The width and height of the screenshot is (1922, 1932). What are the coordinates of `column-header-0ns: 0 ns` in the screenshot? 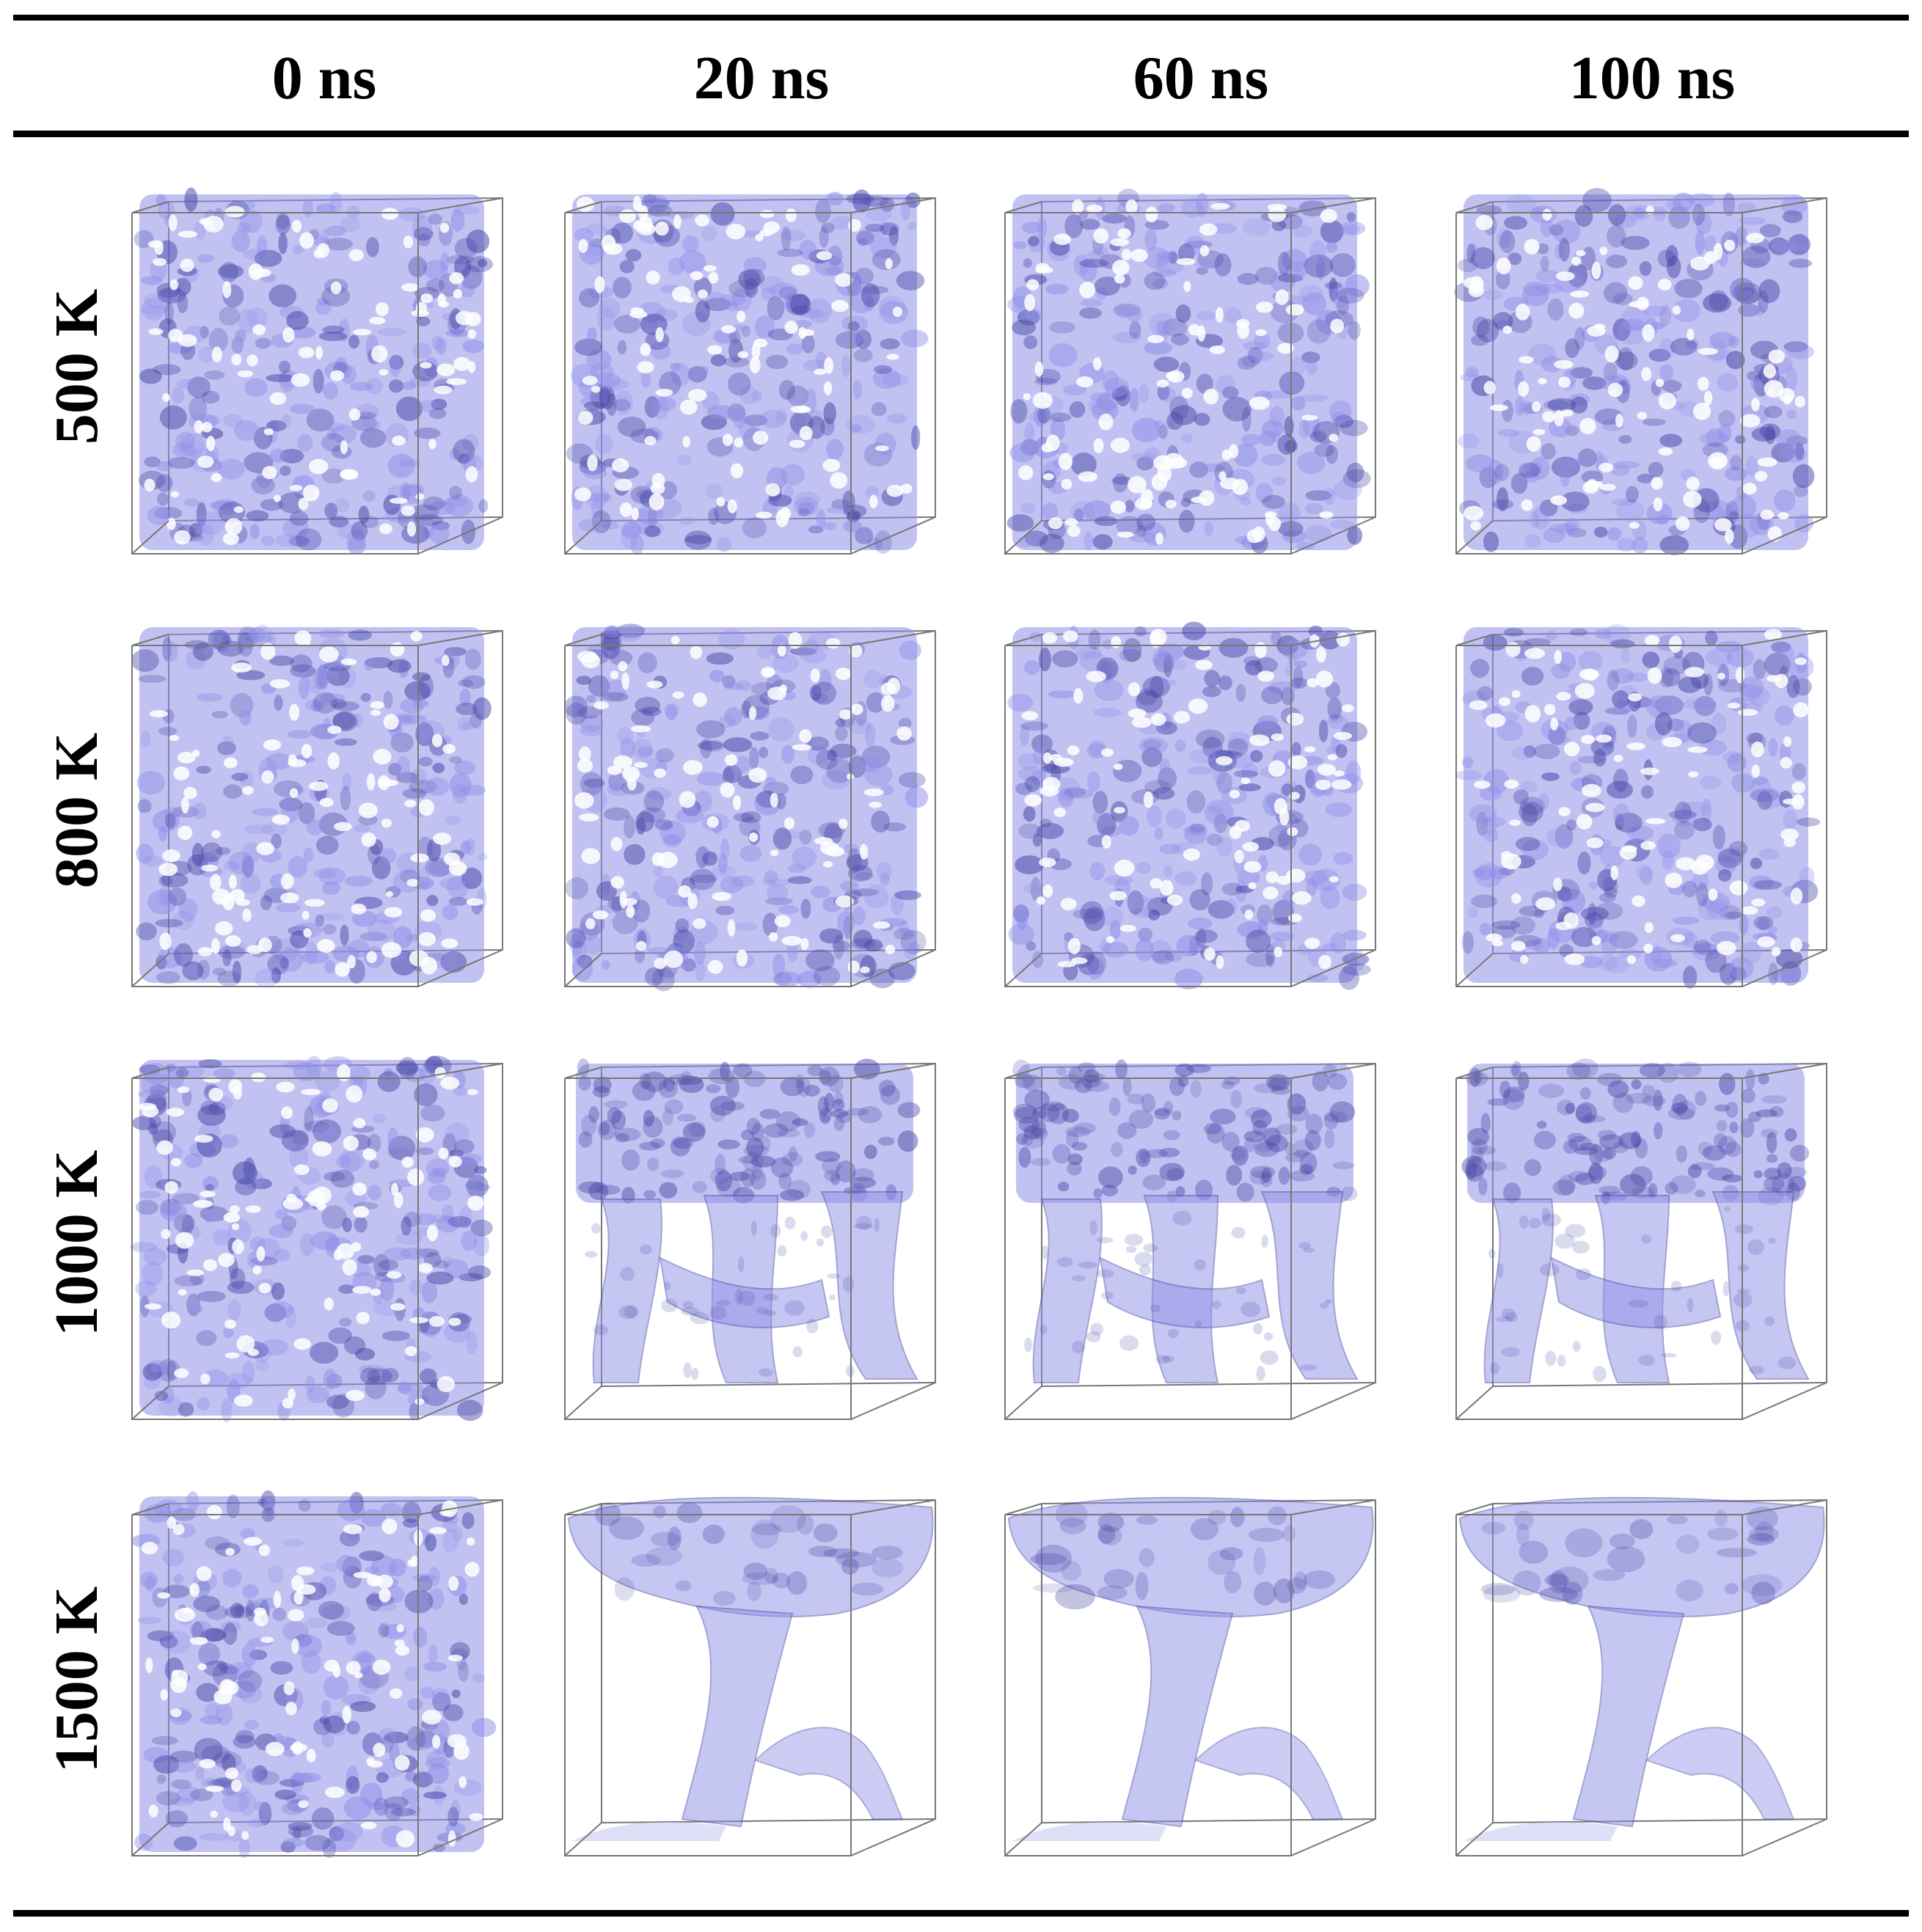 It's located at (324, 78).